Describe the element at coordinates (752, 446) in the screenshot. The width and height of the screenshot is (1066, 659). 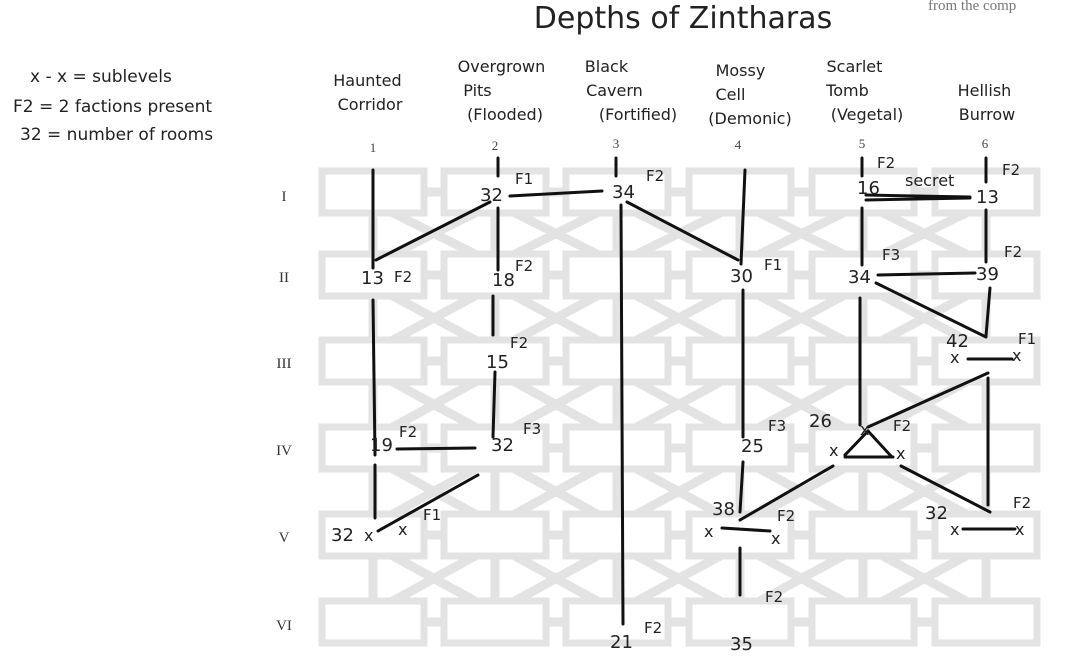
I see `room-count: 25` at that location.